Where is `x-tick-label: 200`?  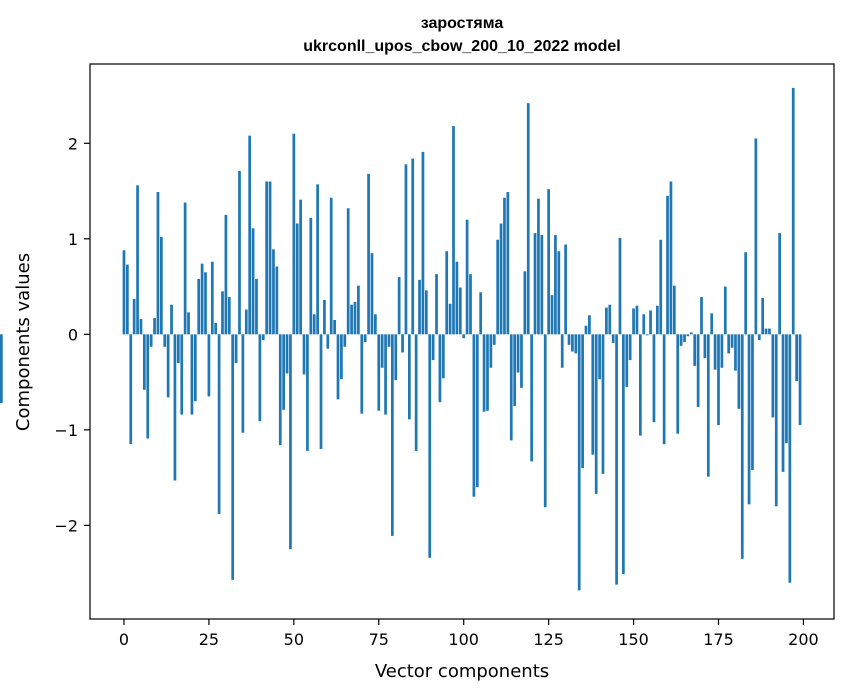
x-tick-label: 200 is located at coordinates (803, 639).